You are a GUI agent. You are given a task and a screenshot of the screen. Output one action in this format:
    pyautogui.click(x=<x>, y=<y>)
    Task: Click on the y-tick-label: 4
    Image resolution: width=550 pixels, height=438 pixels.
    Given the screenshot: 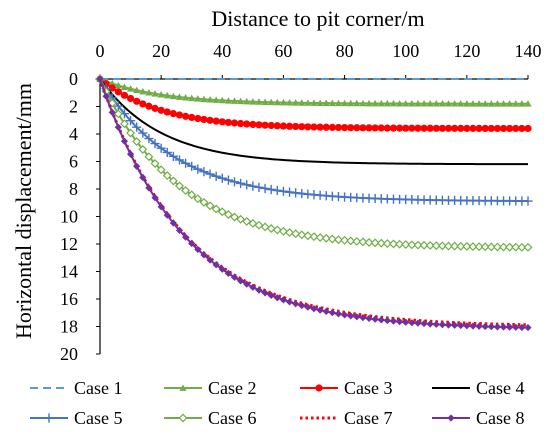 What is the action you would take?
    pyautogui.click(x=73, y=134)
    